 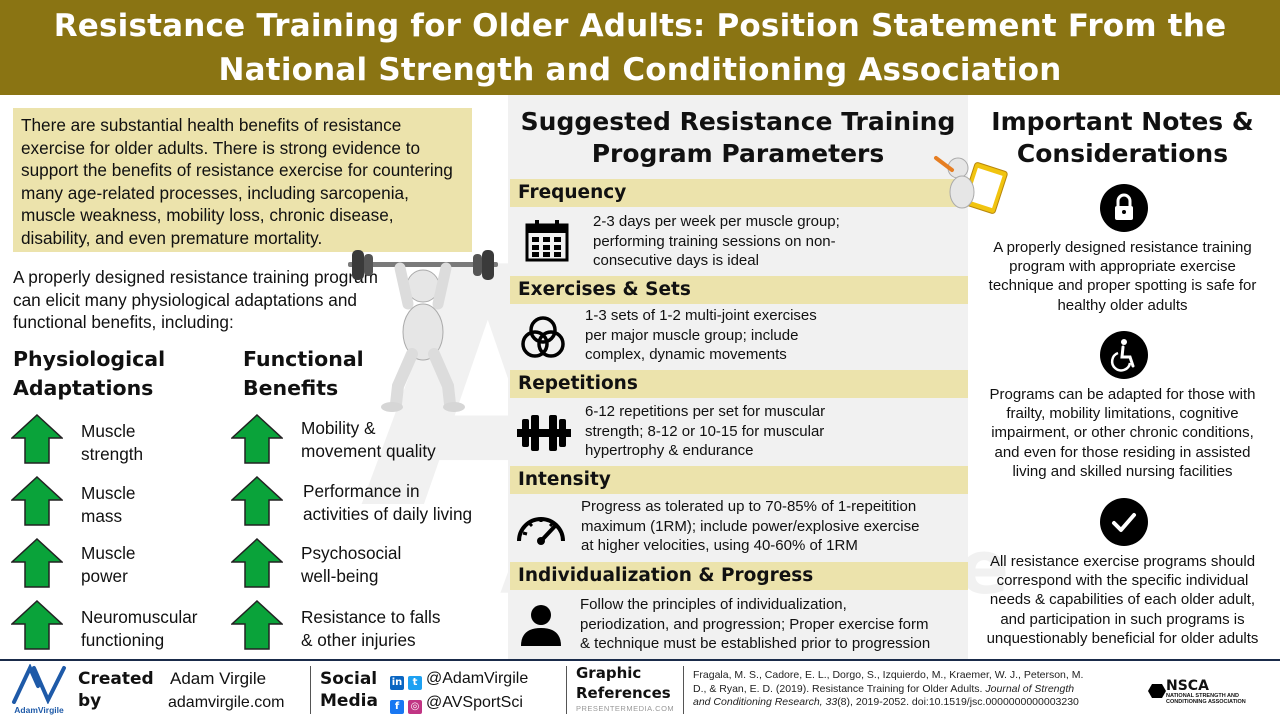 What do you see at coordinates (1122, 137) in the screenshot?
I see `notes-title: Important Notes & Considerations` at bounding box center [1122, 137].